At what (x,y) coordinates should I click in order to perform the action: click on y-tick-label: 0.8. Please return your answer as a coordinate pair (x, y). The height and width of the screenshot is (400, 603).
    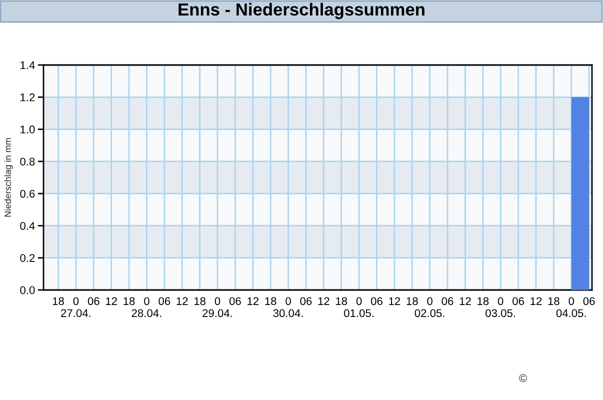
    Looking at the image, I should click on (27, 162).